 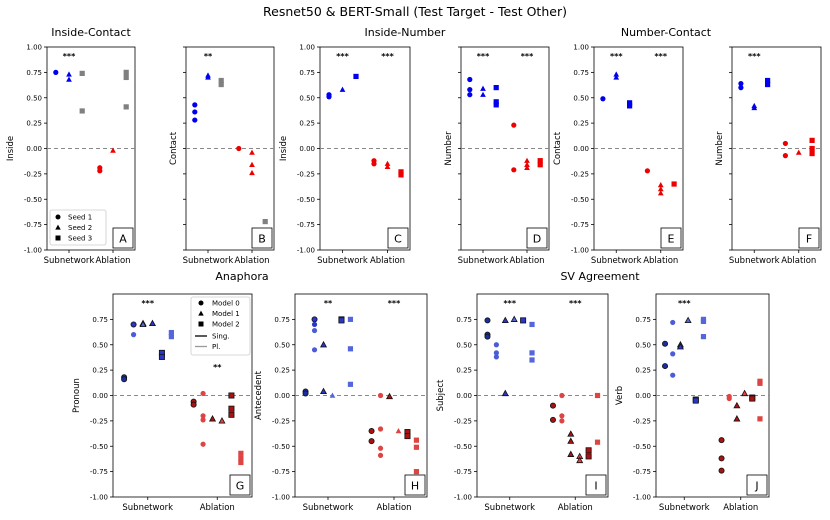 What do you see at coordinates (34, 48) in the screenshot?
I see `y-tick-label: 1.00` at bounding box center [34, 48].